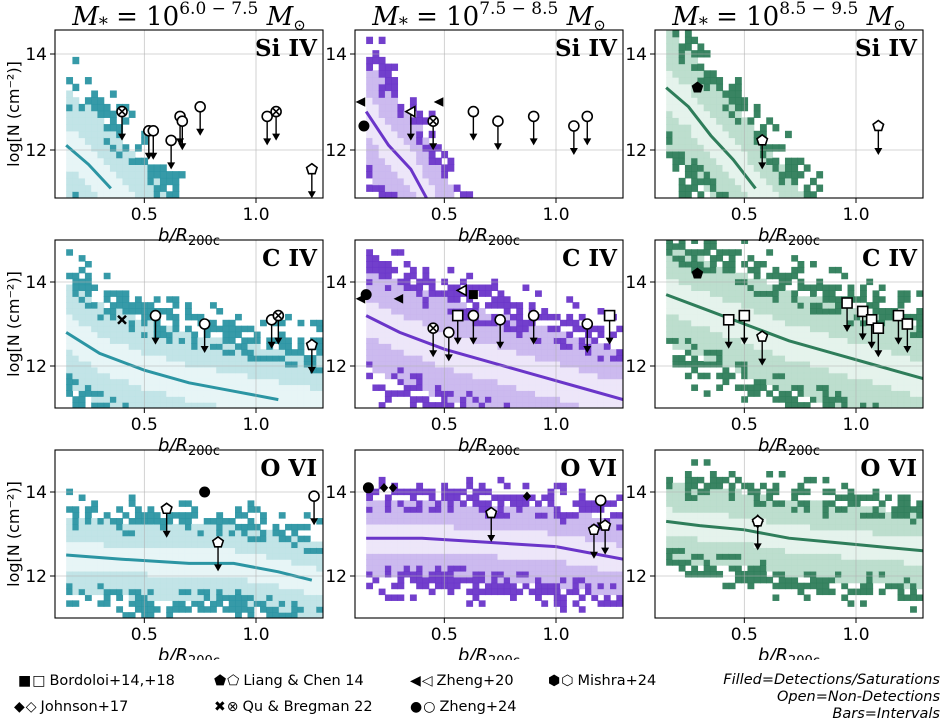  I want to click on upper-limit-arrow, so click(862, 337).